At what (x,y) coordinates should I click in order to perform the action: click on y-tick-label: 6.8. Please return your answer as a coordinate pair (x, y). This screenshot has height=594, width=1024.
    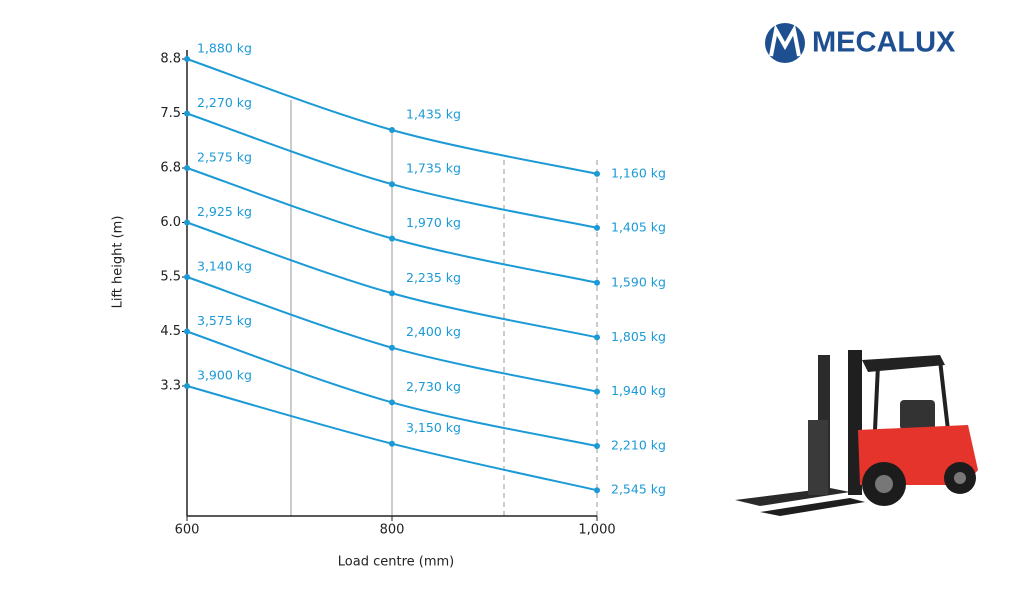
    Looking at the image, I should click on (170, 168).